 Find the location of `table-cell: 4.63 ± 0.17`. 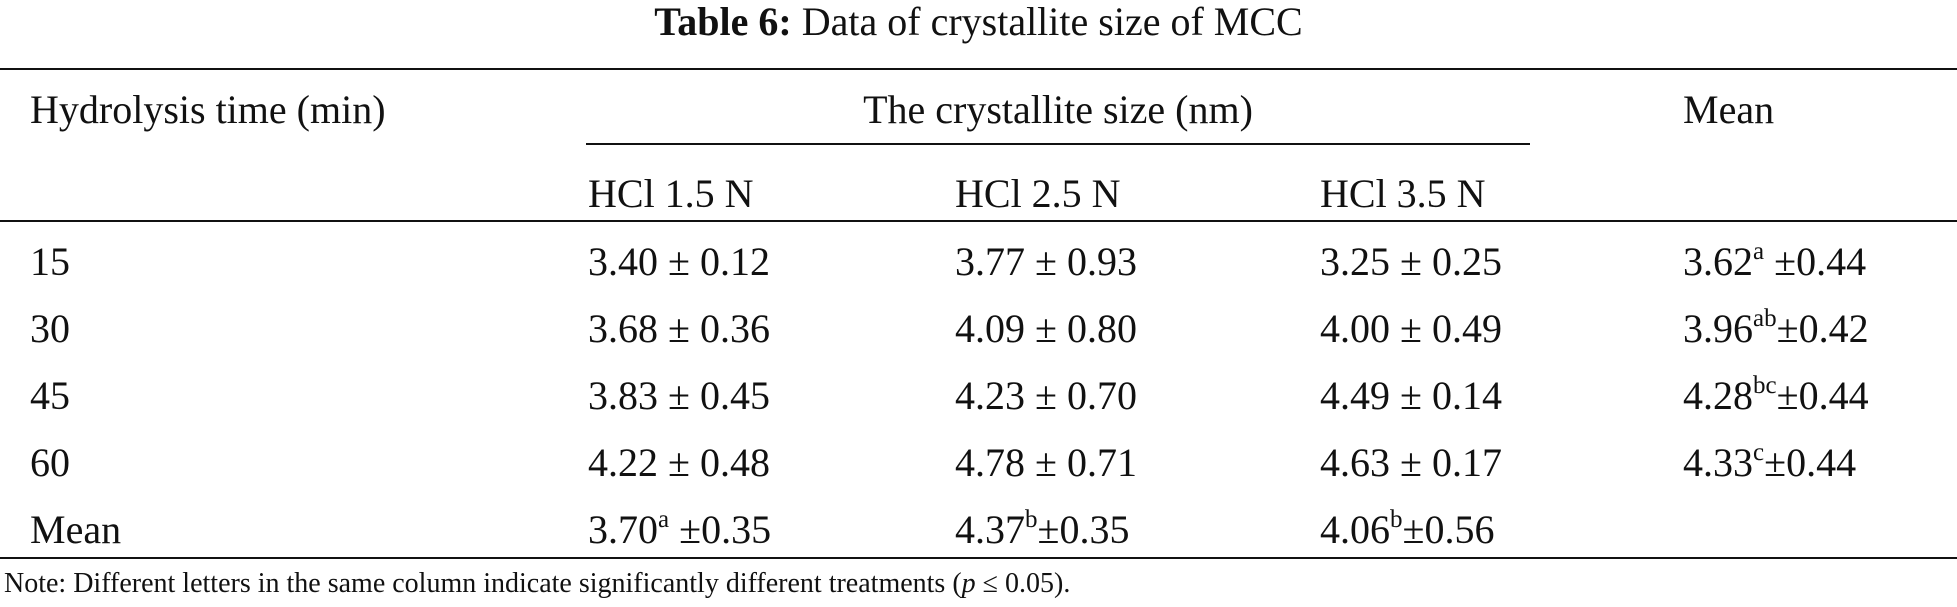

table-cell: 4.63 ± 0.17 is located at coordinates (1411, 462).